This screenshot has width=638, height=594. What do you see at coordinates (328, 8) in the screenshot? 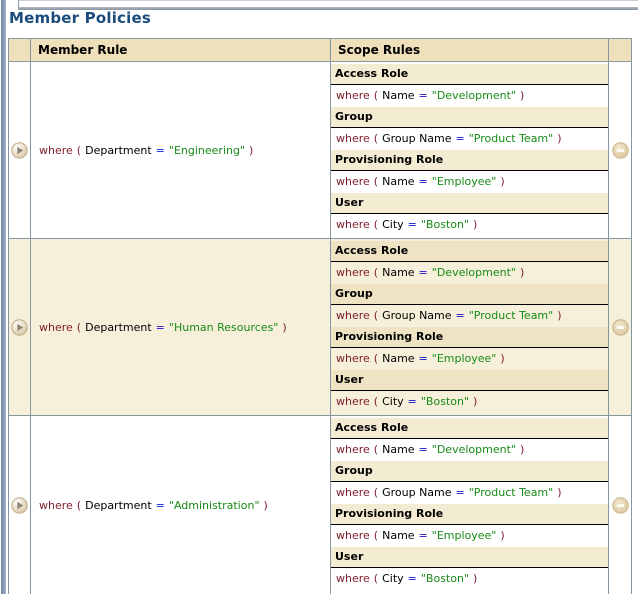
I see `top-frame-divider` at bounding box center [328, 8].